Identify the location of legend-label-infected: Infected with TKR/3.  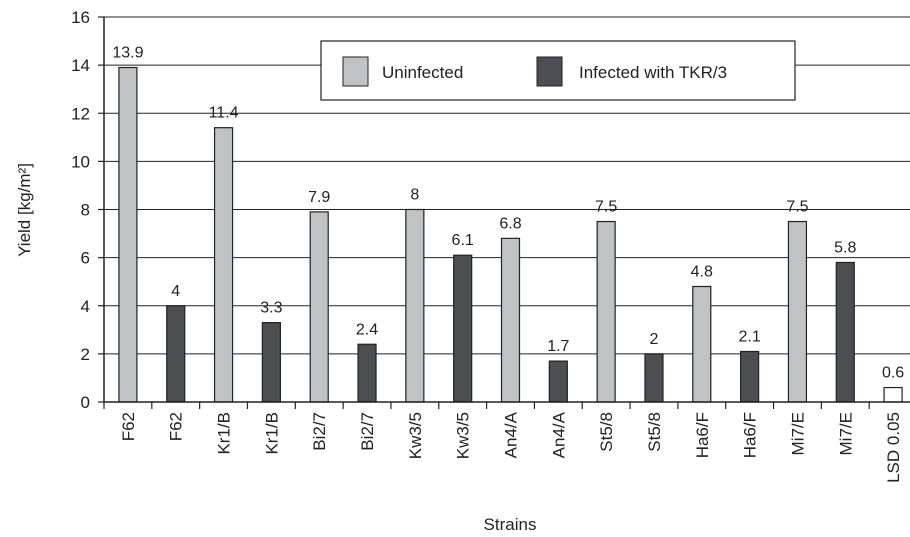
(653, 72).